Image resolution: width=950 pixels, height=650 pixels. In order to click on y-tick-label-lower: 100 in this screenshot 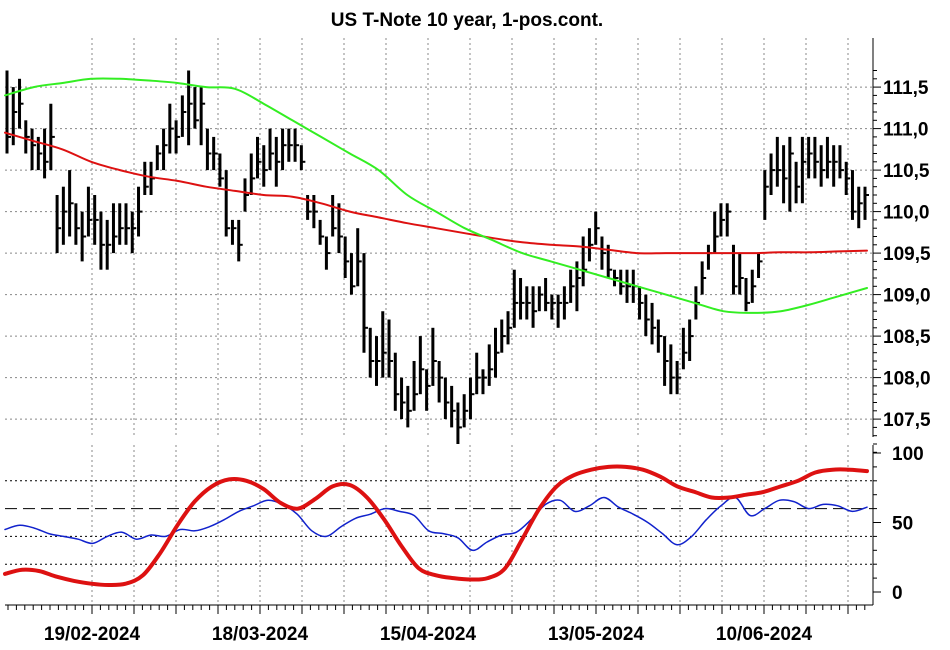, I will do `click(908, 454)`.